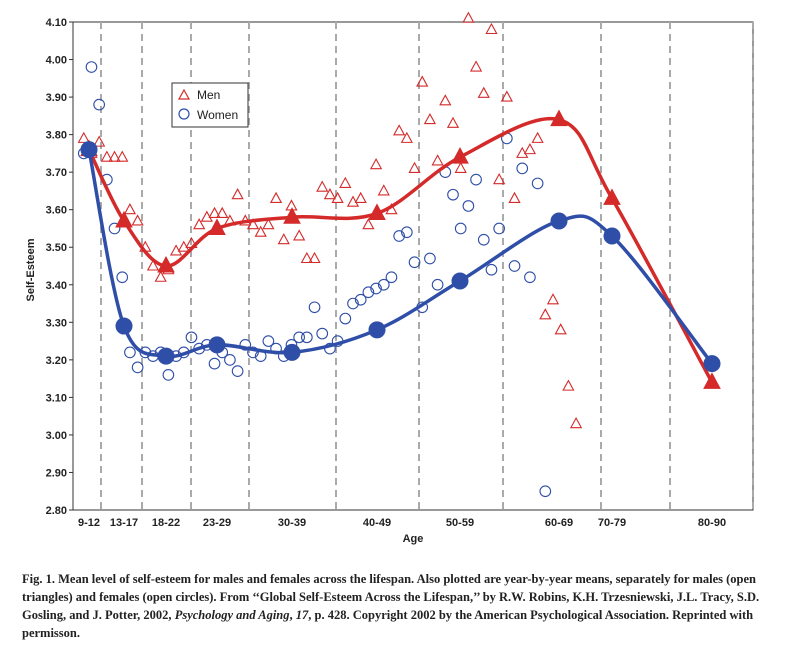  I want to click on y-tick-label: 4.10, so click(56, 23).